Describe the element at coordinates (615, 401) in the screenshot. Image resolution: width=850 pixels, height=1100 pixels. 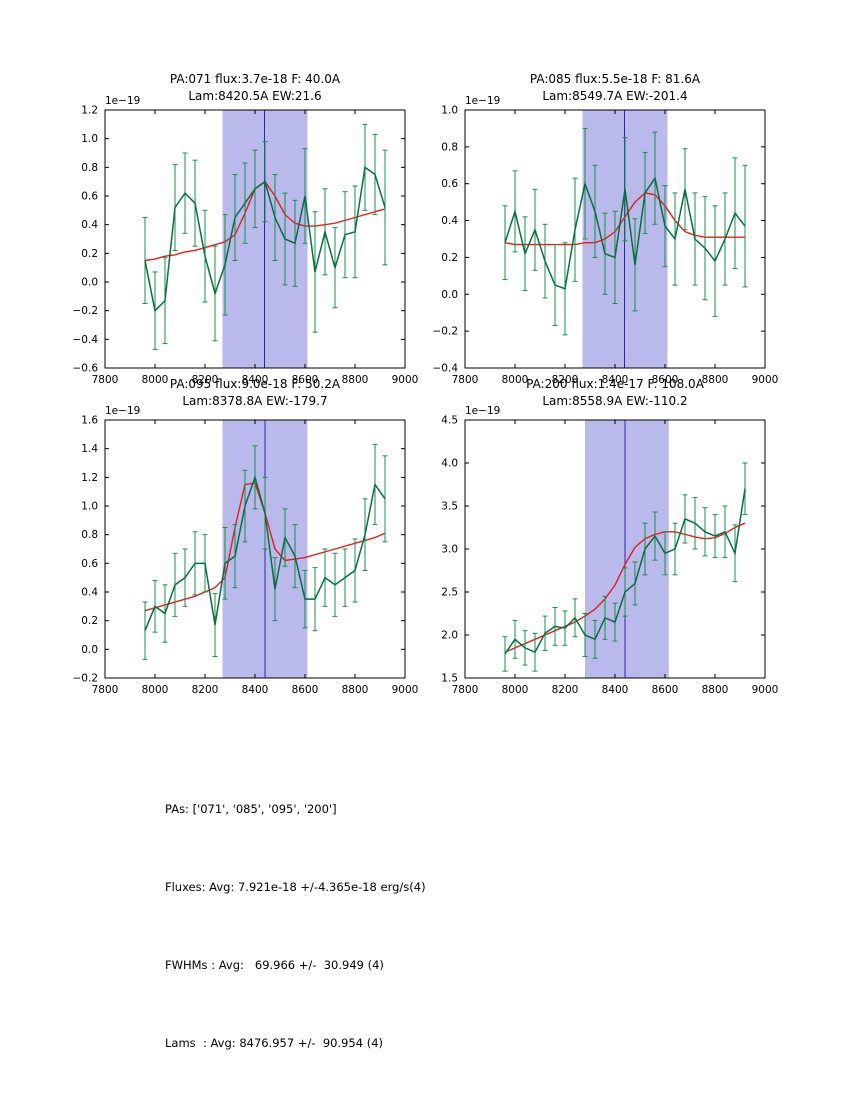
I see `chart-title-line2: Lam:8558.9A EW:-110.2` at that location.